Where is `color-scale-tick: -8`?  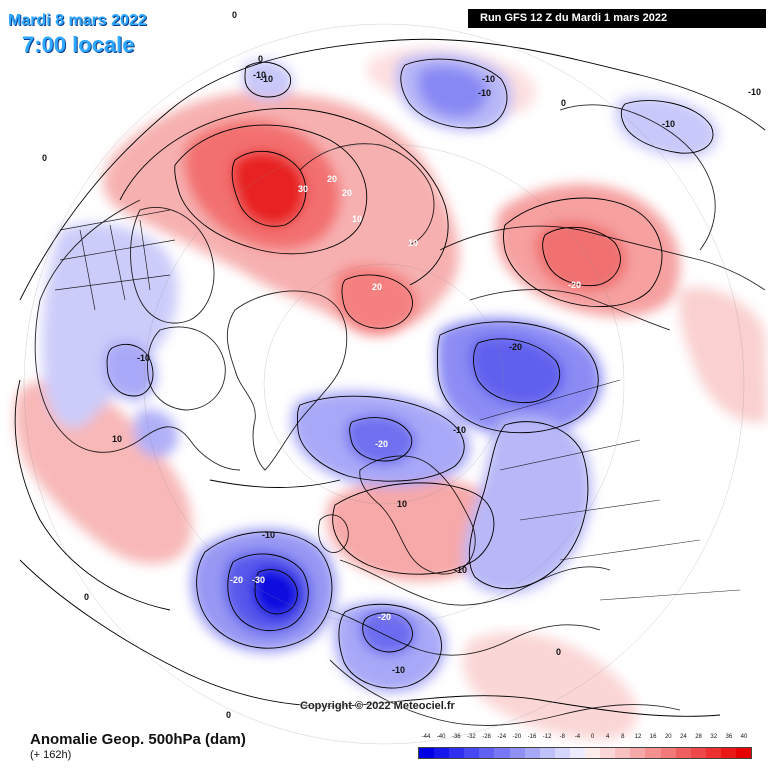 color-scale-tick: -8 is located at coordinates (562, 737).